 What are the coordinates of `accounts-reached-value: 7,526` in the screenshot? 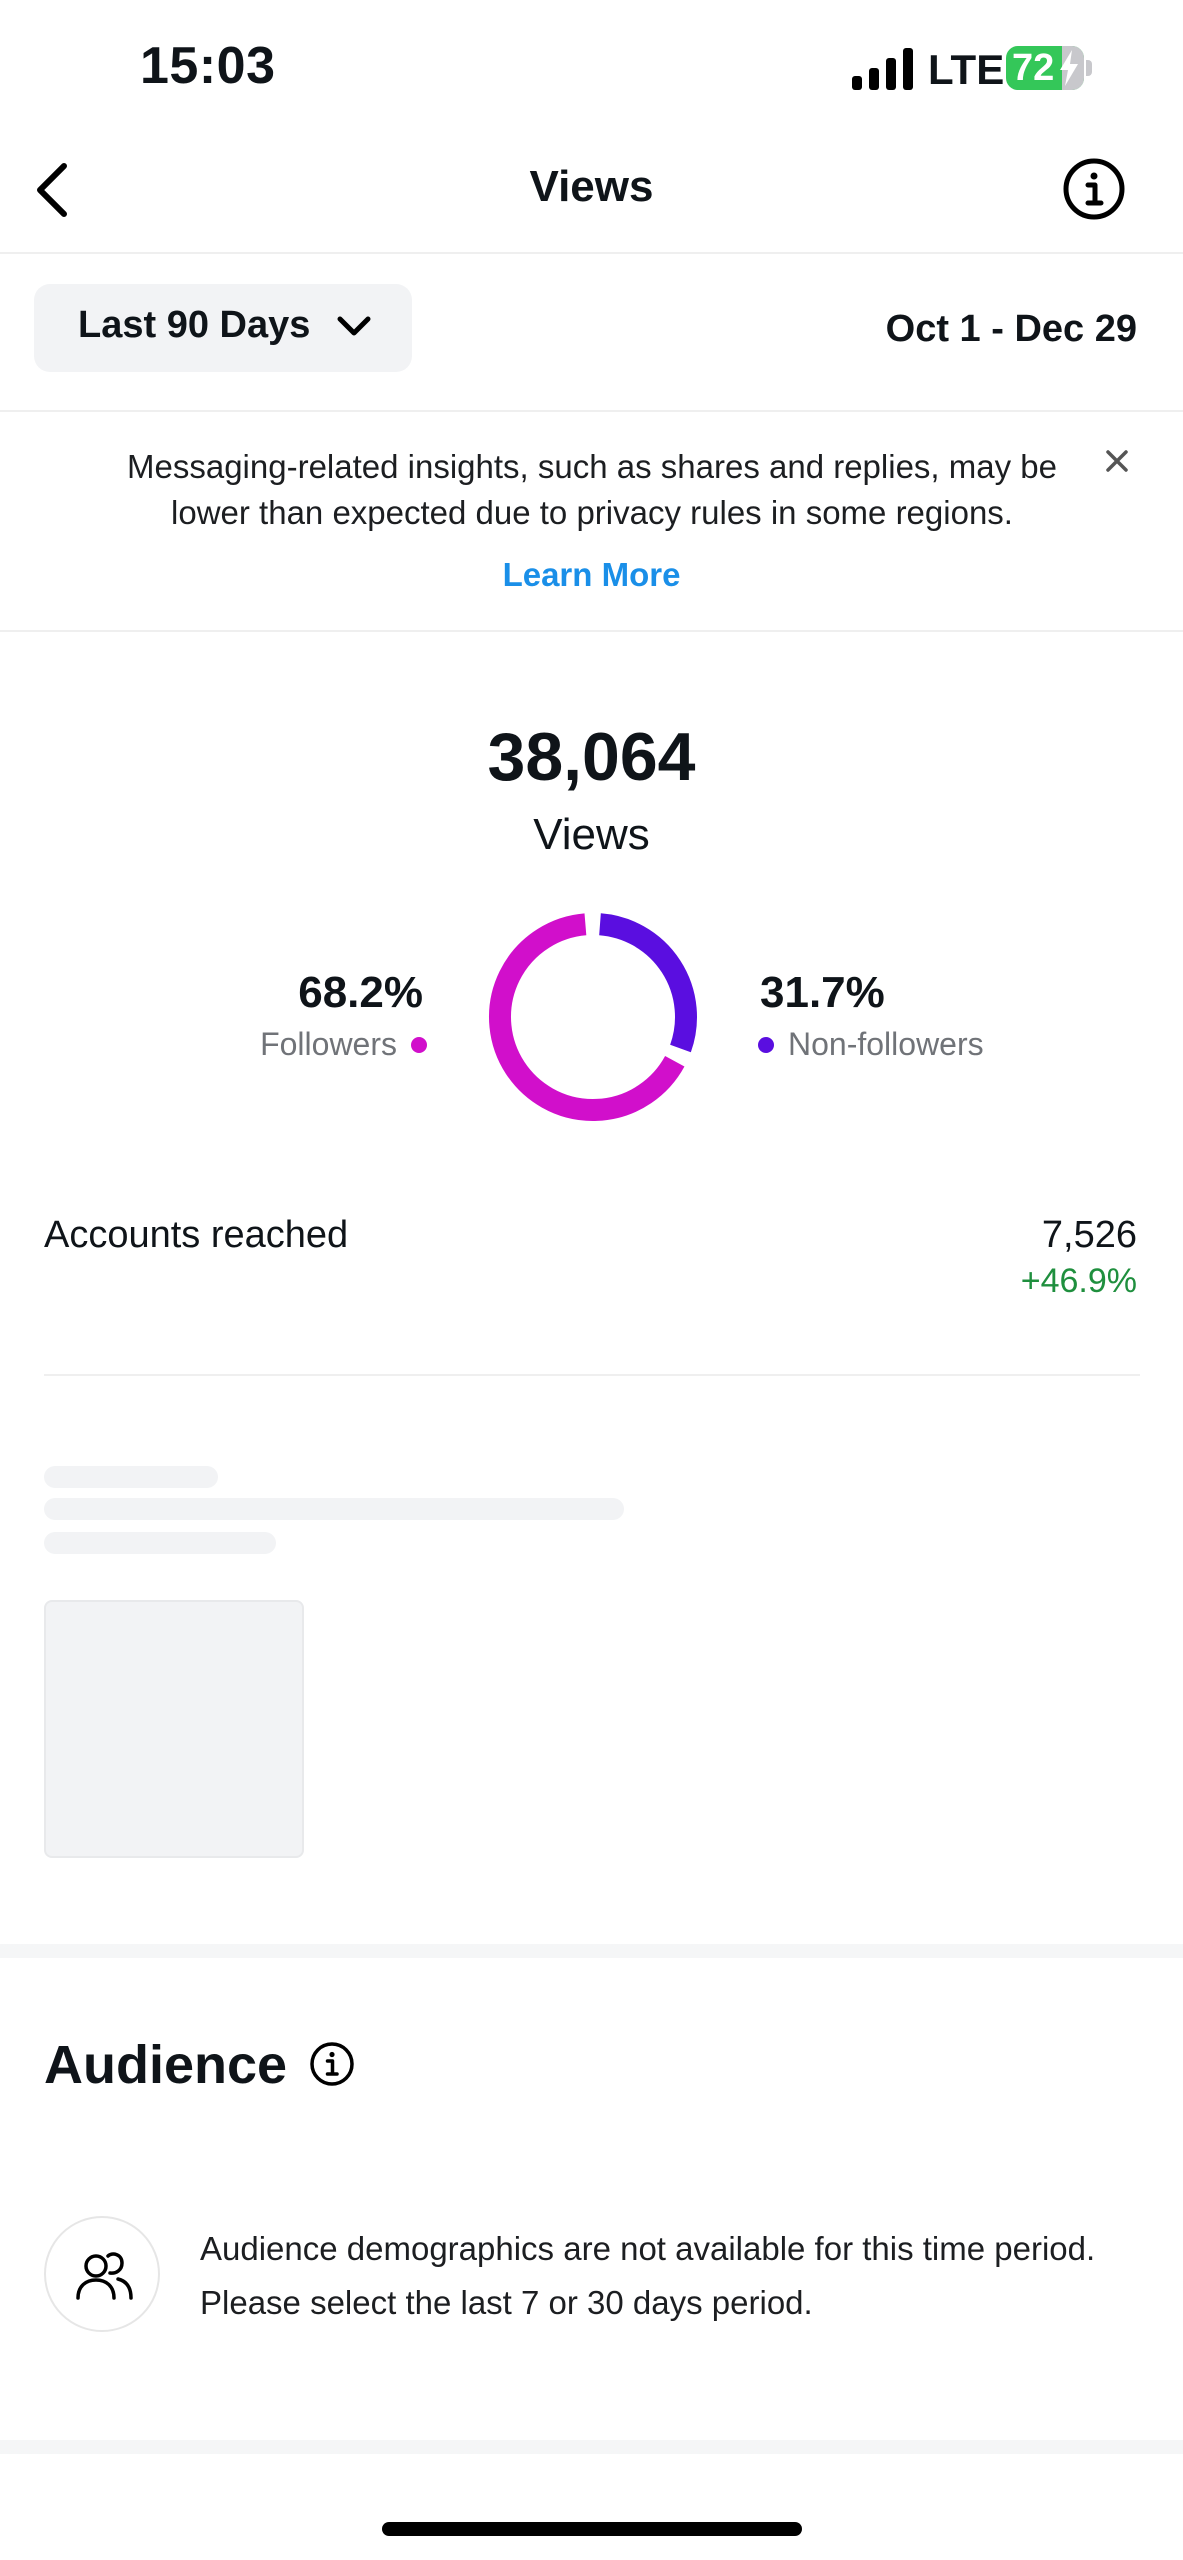 It's located at (1089, 1235).